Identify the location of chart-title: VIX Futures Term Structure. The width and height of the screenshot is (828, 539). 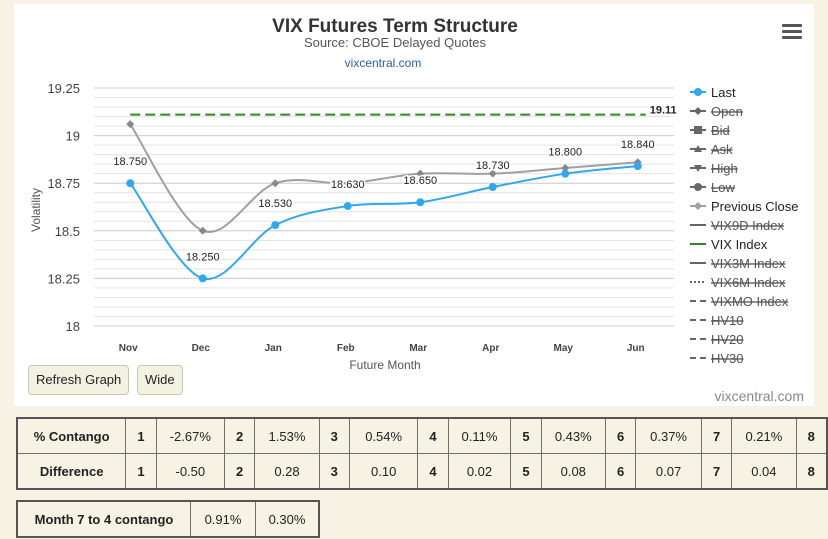
(395, 26).